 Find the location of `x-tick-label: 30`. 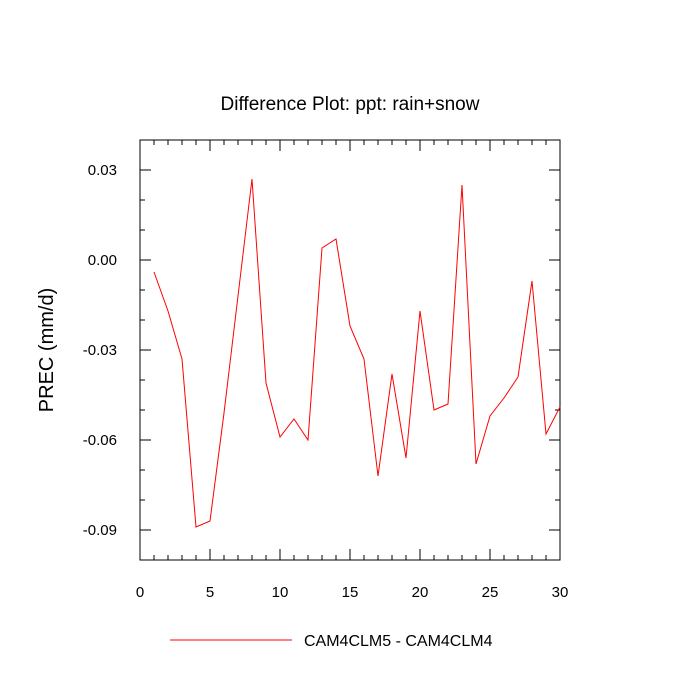

x-tick-label: 30 is located at coordinates (560, 592).